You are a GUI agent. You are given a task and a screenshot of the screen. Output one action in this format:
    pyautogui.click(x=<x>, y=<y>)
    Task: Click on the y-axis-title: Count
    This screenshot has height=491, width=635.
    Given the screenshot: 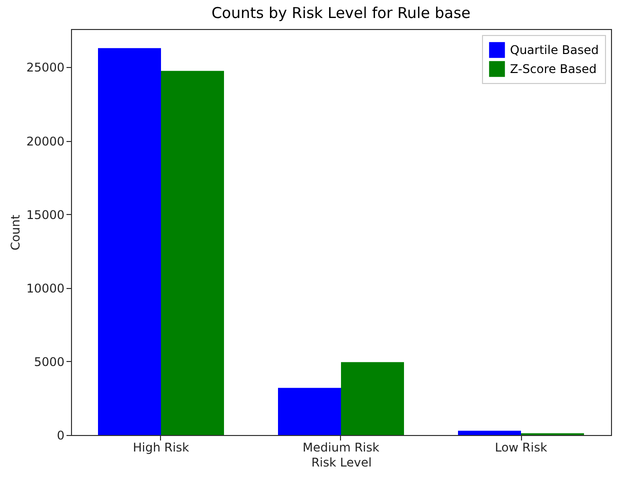 What is the action you would take?
    pyautogui.click(x=15, y=232)
    